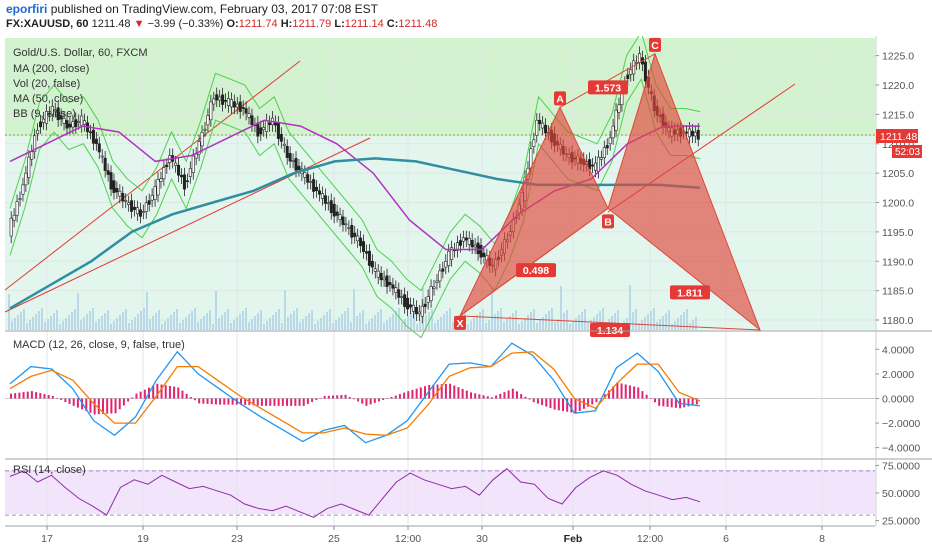  I want to click on author-link: eporfiri, so click(27, 9).